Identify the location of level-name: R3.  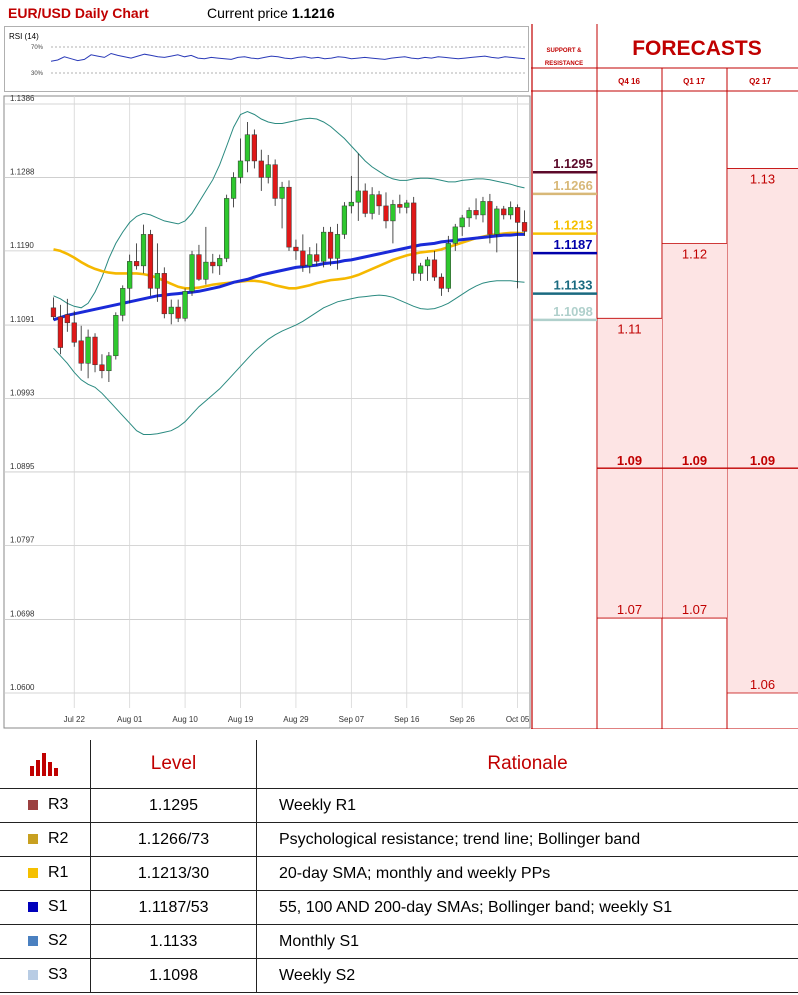
(58, 805).